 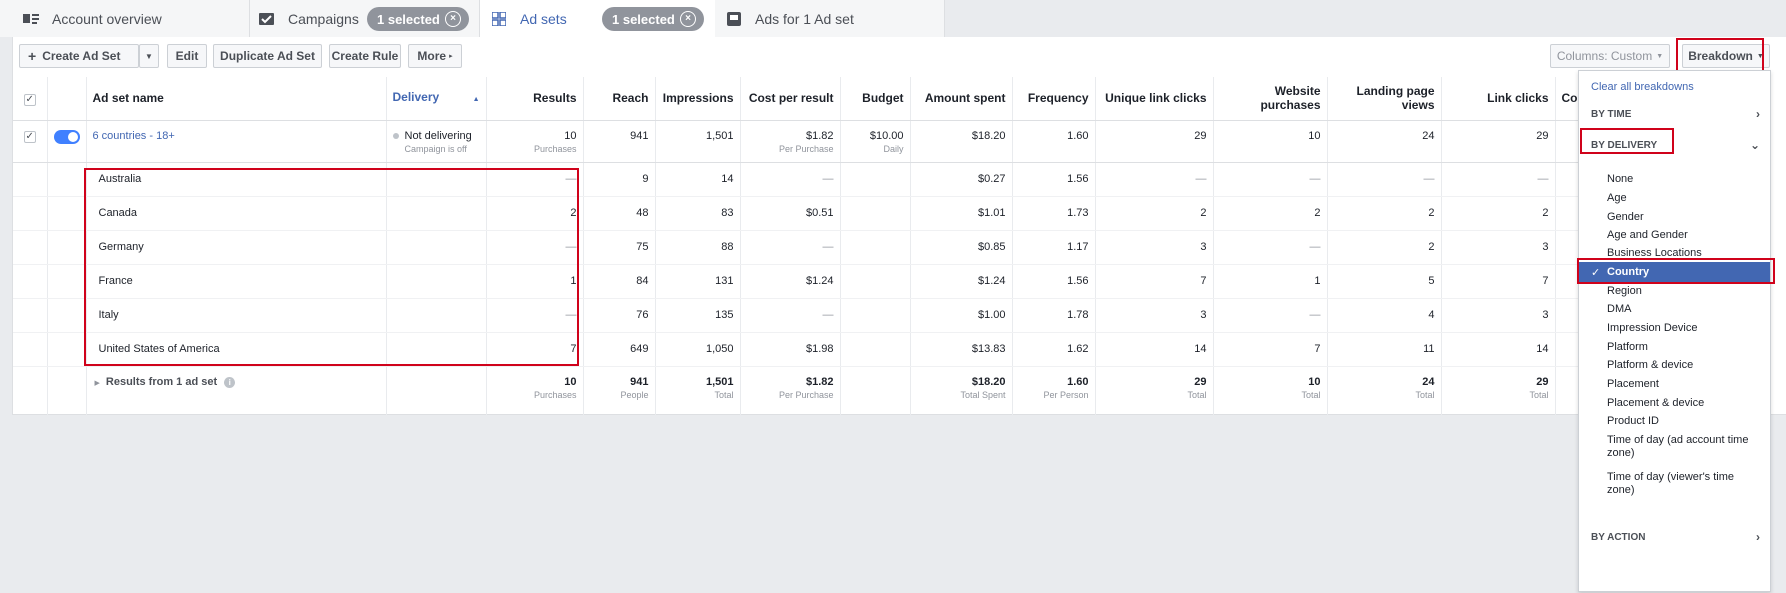 What do you see at coordinates (619, 390) in the screenshot?
I see `total-reach: 941 People` at bounding box center [619, 390].